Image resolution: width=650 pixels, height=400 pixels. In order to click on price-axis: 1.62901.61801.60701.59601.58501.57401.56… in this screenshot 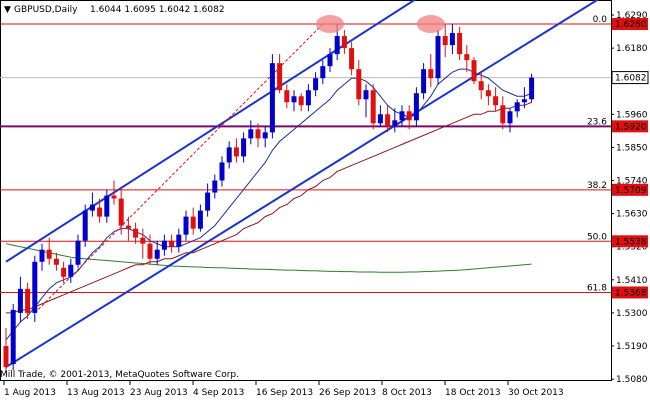, I will do `click(630, 198)`.